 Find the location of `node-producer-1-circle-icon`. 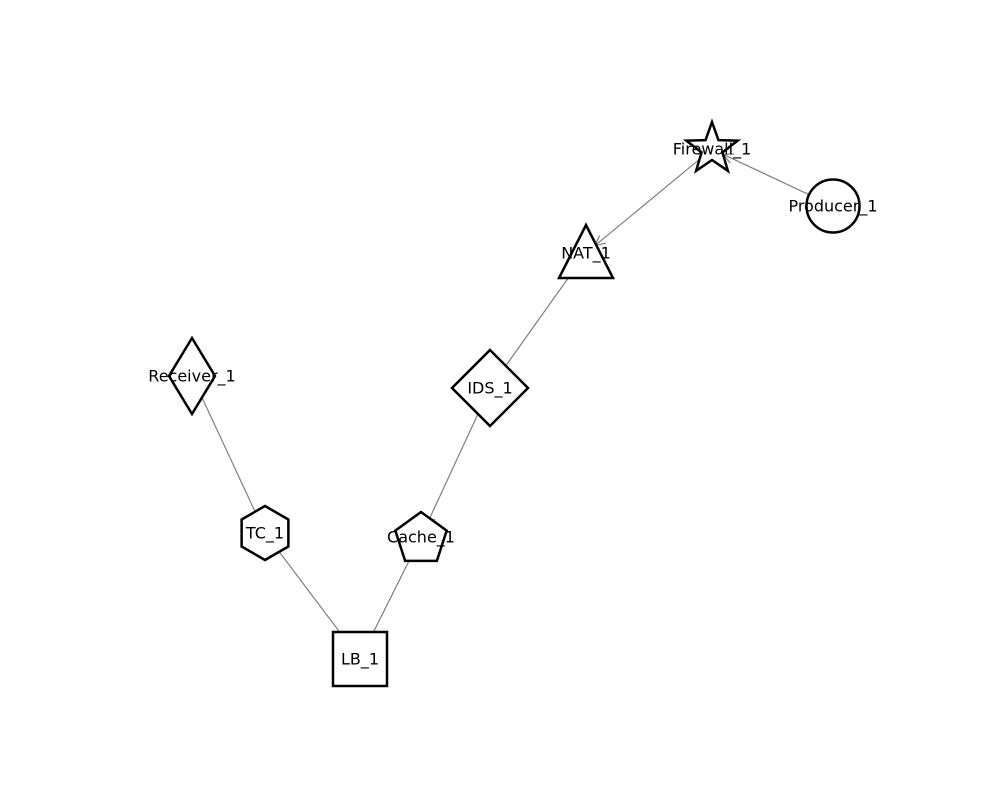

node-producer-1-circle-icon is located at coordinates (833, 206).